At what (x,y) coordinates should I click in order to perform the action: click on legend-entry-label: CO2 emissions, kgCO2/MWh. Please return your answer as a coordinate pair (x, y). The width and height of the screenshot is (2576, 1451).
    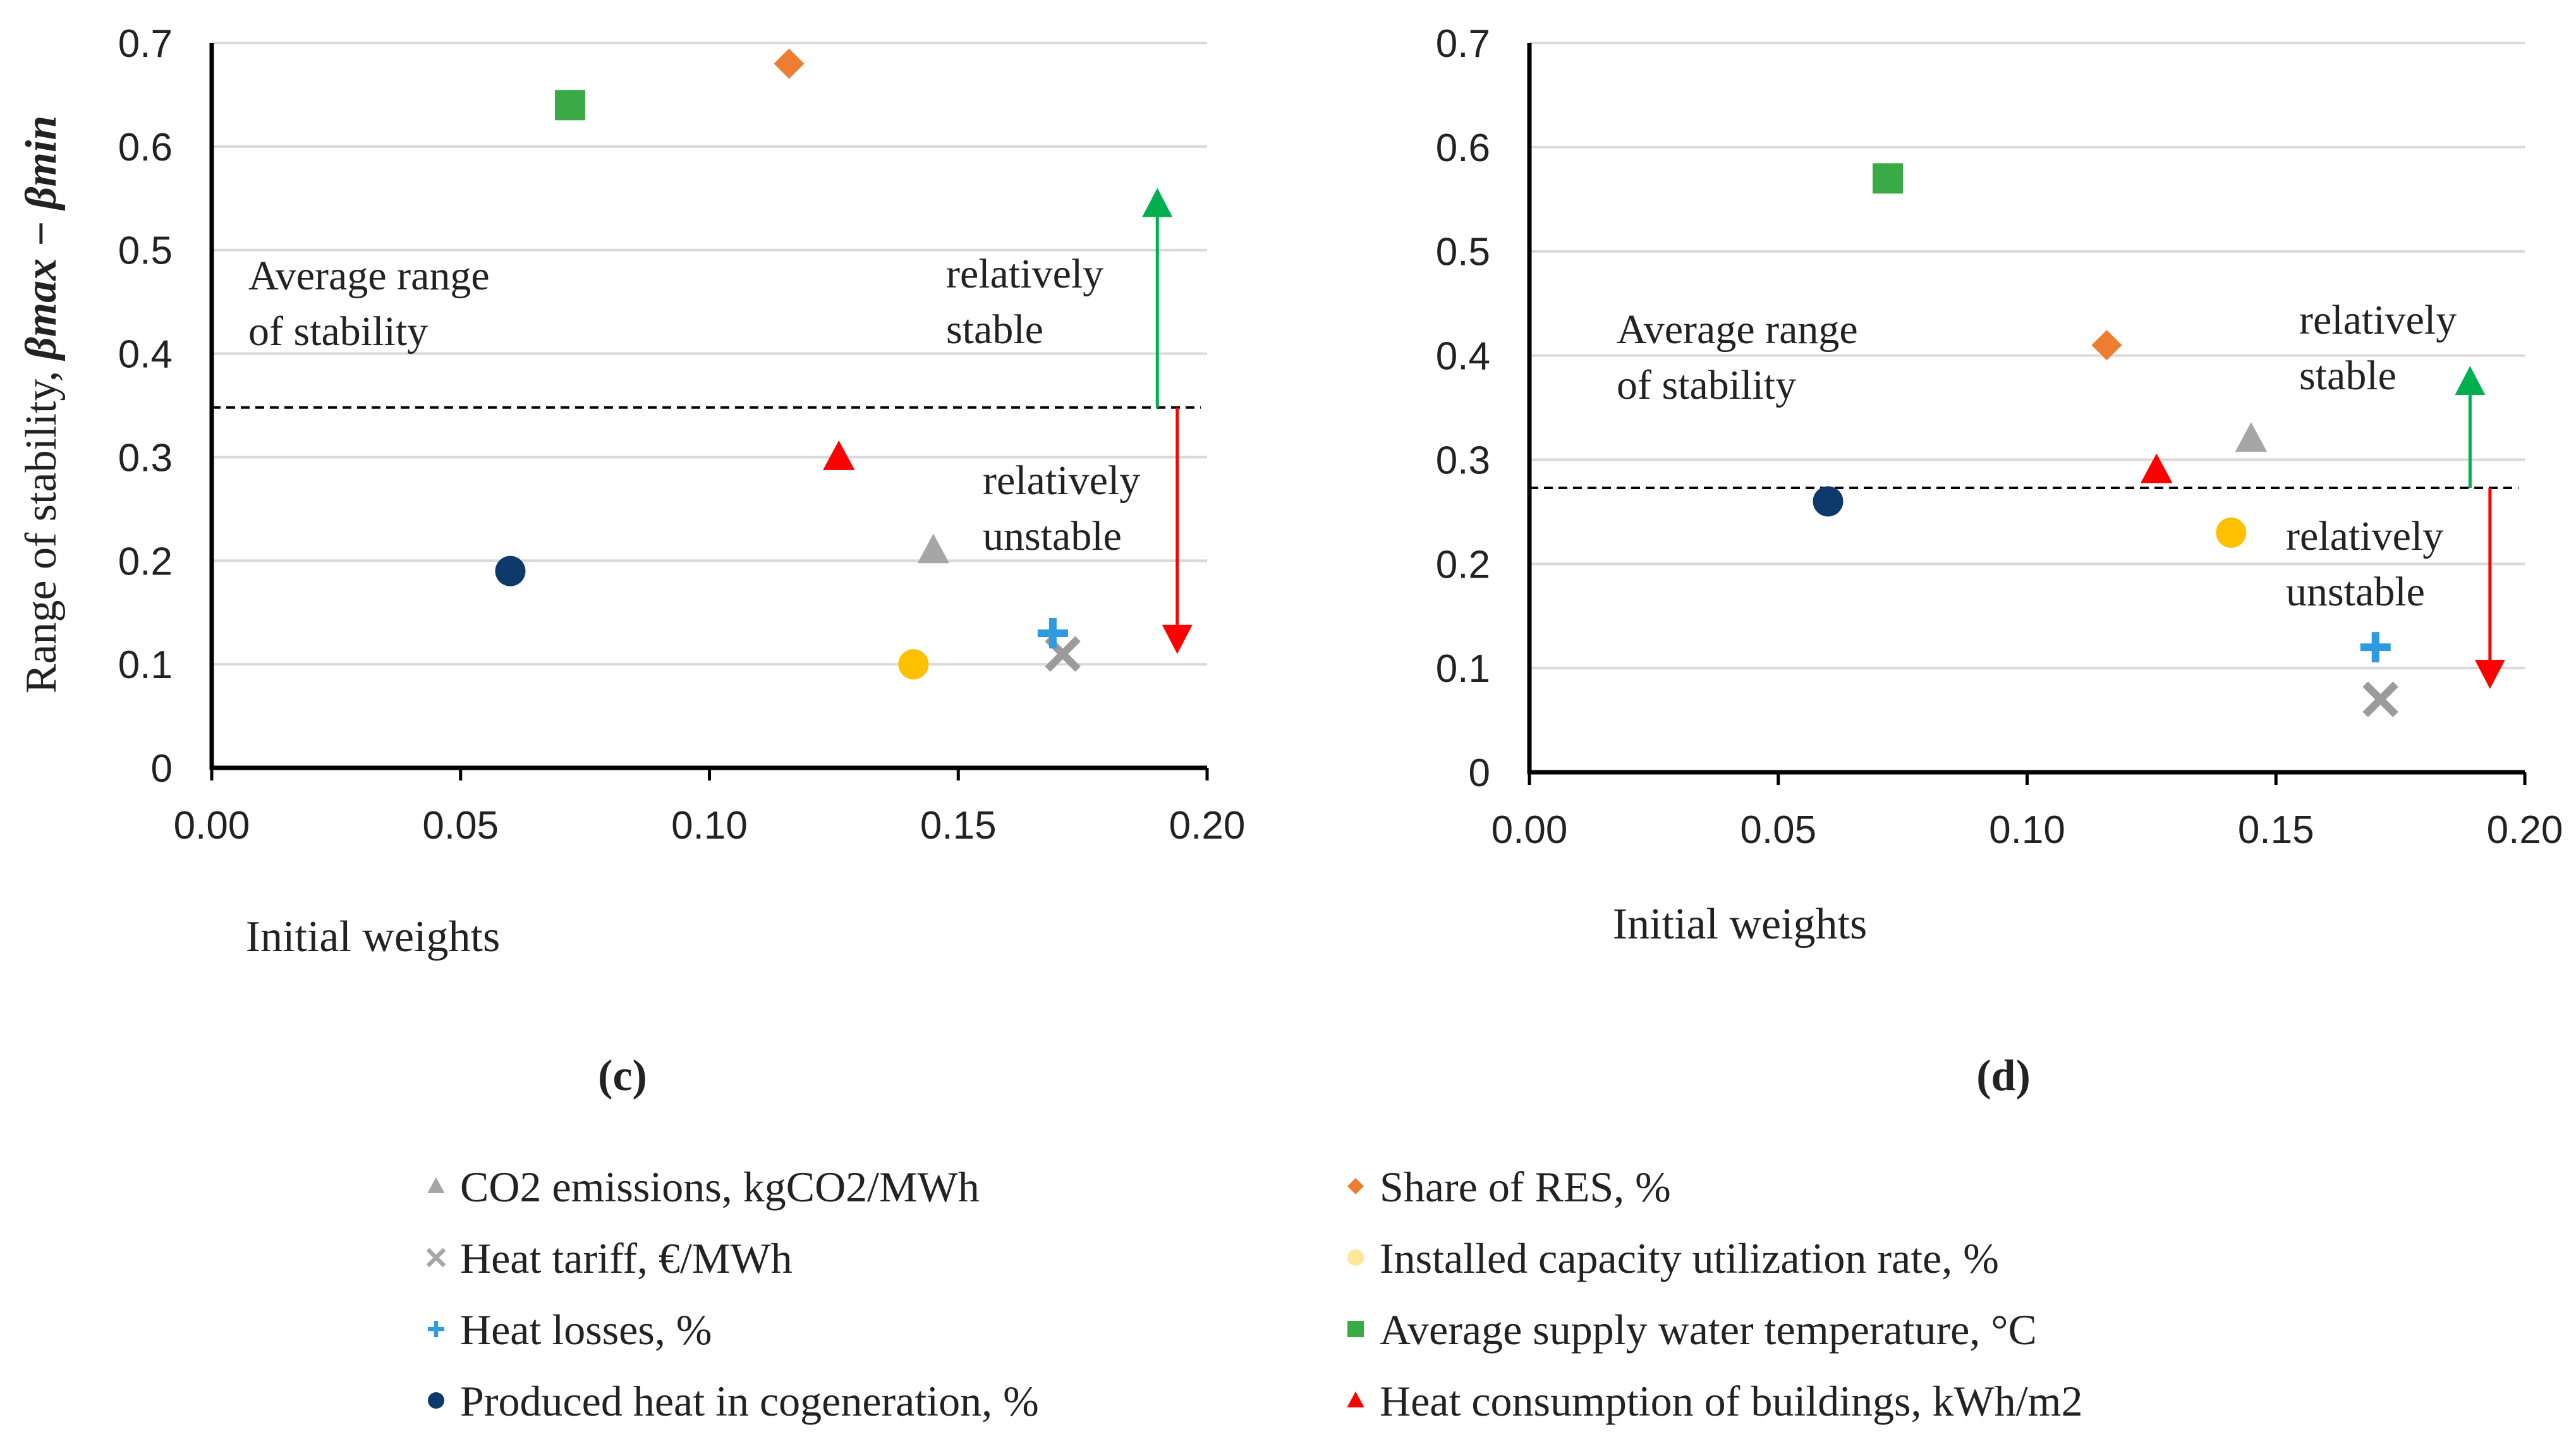
    Looking at the image, I should click on (720, 1187).